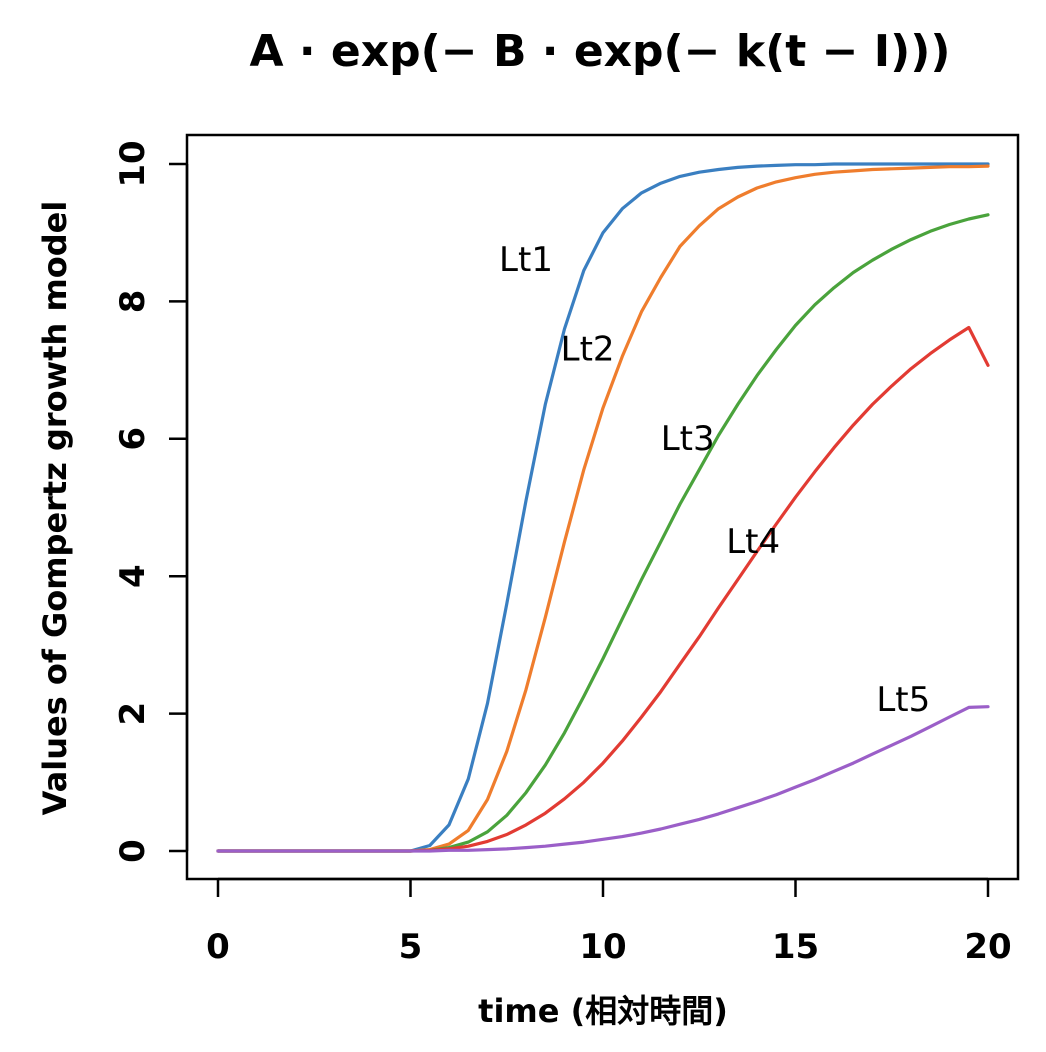  What do you see at coordinates (603, 1011) in the screenshot?
I see `x-axis-label: time (相対時間)` at bounding box center [603, 1011].